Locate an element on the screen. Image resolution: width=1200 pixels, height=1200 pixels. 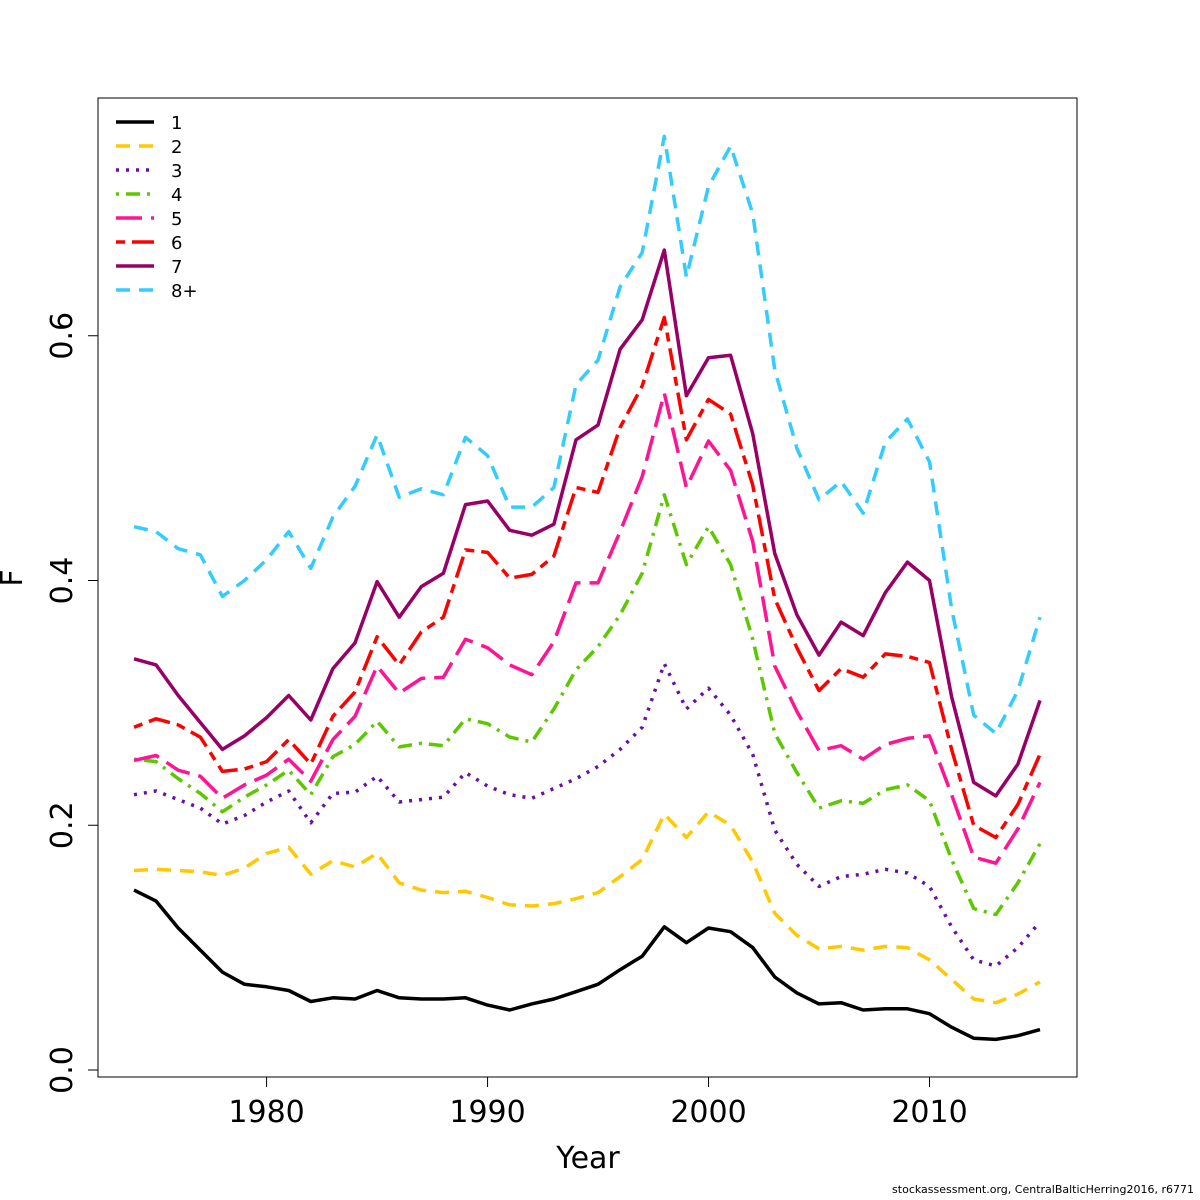
x-tick-label: 1990 is located at coordinates (487, 1112).